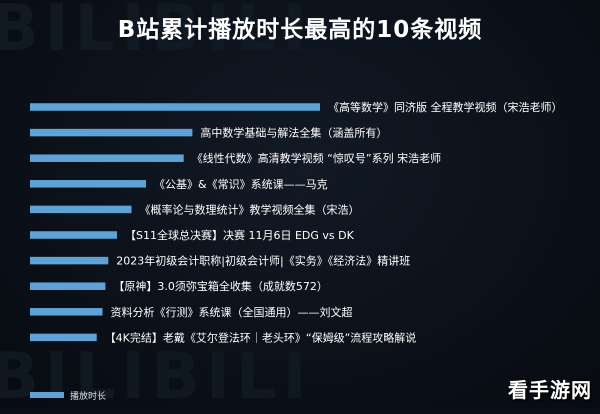 The width and height of the screenshot is (600, 414). Describe the element at coordinates (241, 184) in the screenshot. I see `bar-label-4: 《公基》&《常识》系统课——马克` at that location.